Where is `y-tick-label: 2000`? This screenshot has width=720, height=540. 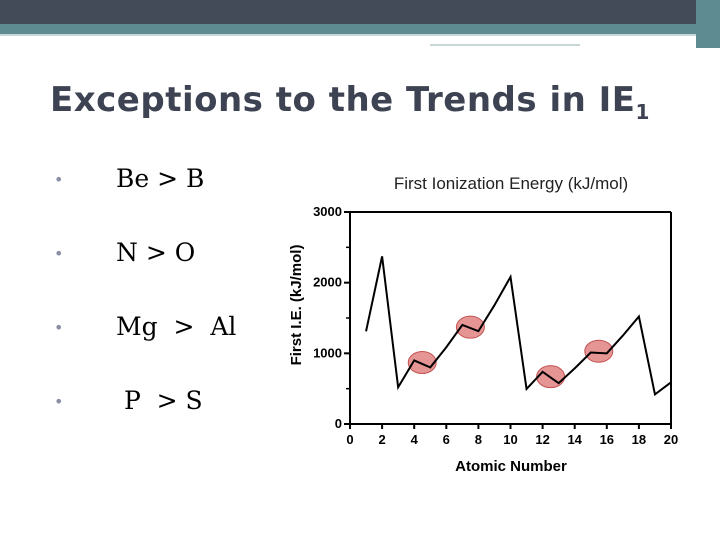 y-tick-label: 2000 is located at coordinates (327, 282).